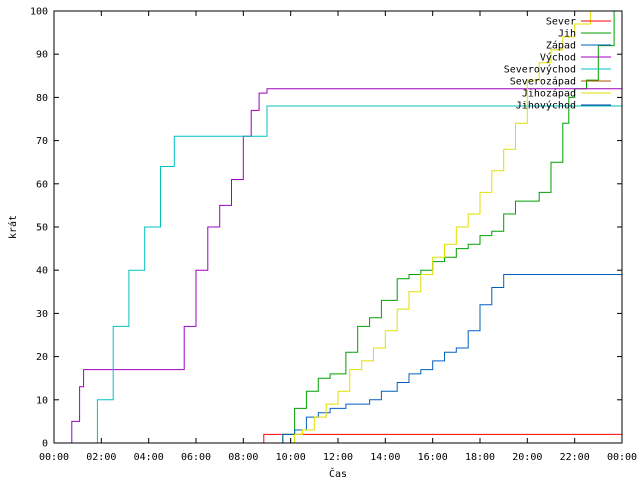 This screenshot has height=480, width=640. I want to click on legend-label-3: Východ, so click(558, 58).